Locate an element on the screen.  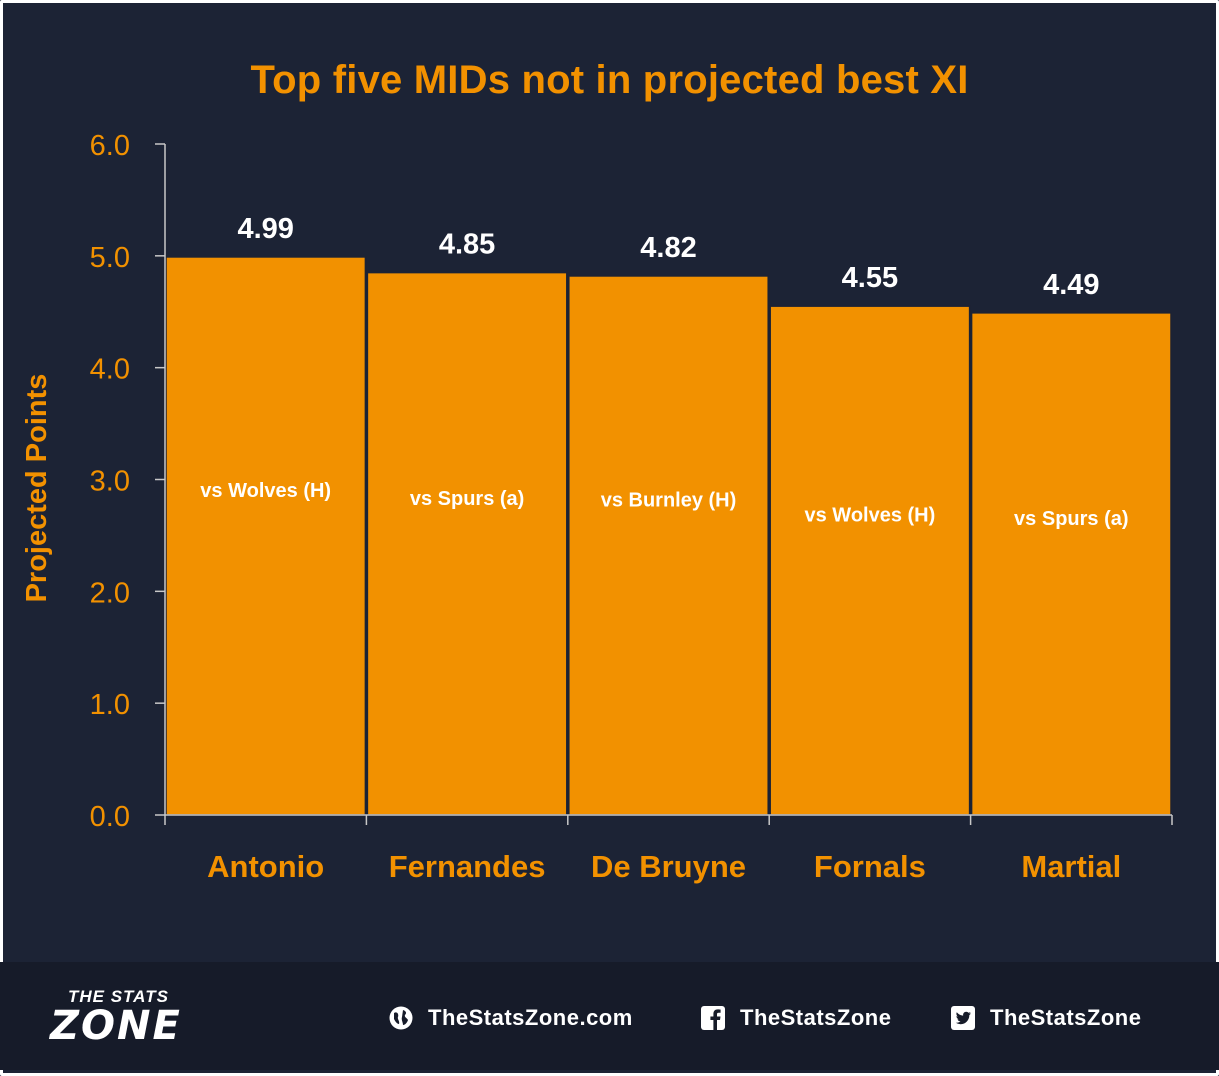
y-axis-label: Projected Points is located at coordinates (37, 488).